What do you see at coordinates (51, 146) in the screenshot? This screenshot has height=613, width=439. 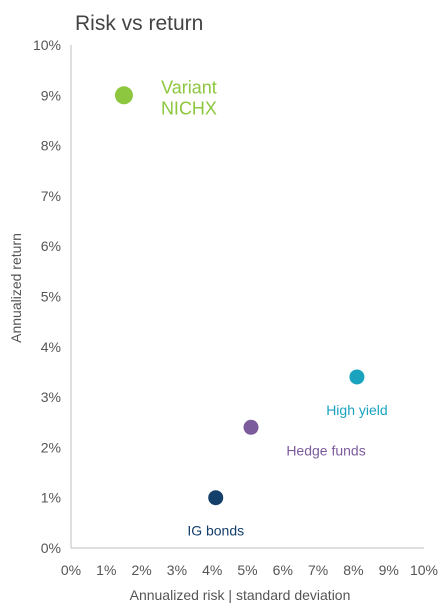 I see `y-tick-label: 8%` at bounding box center [51, 146].